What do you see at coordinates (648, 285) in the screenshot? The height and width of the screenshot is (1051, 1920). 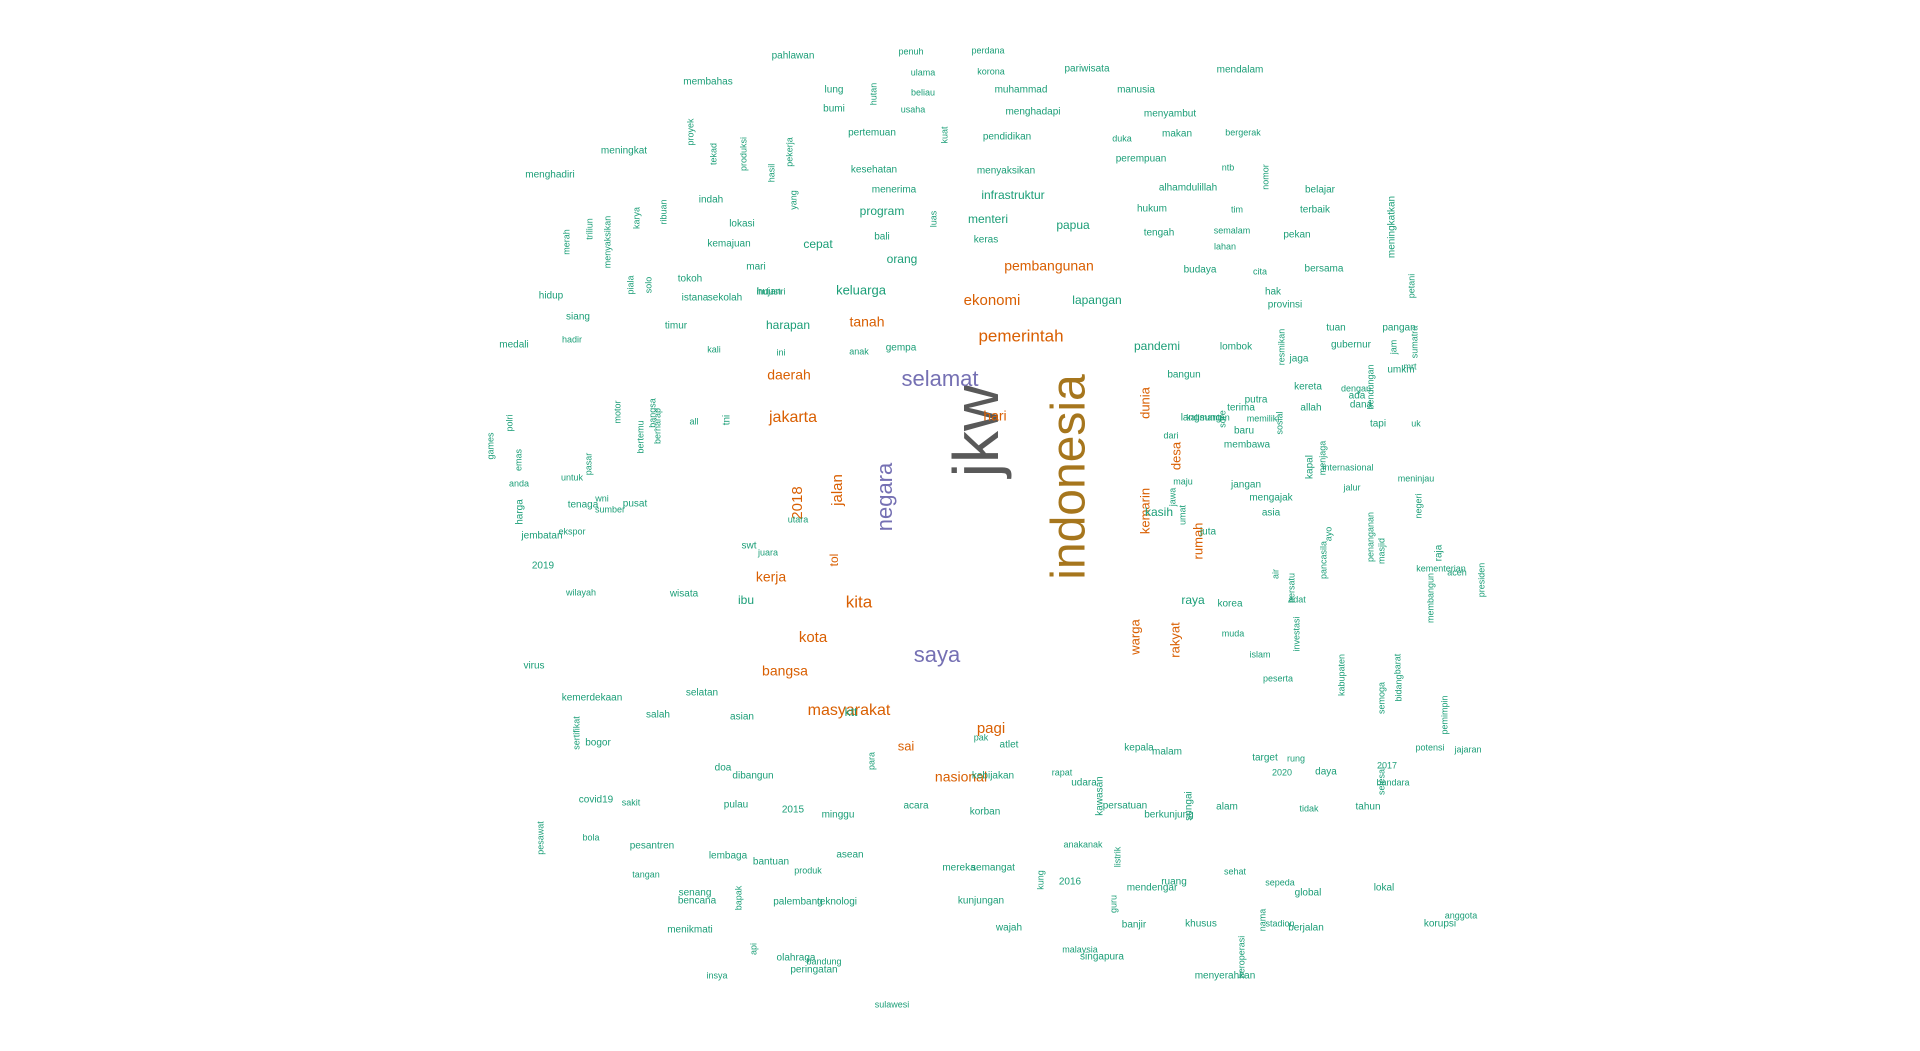 I see `cloud-word: solo` at bounding box center [648, 285].